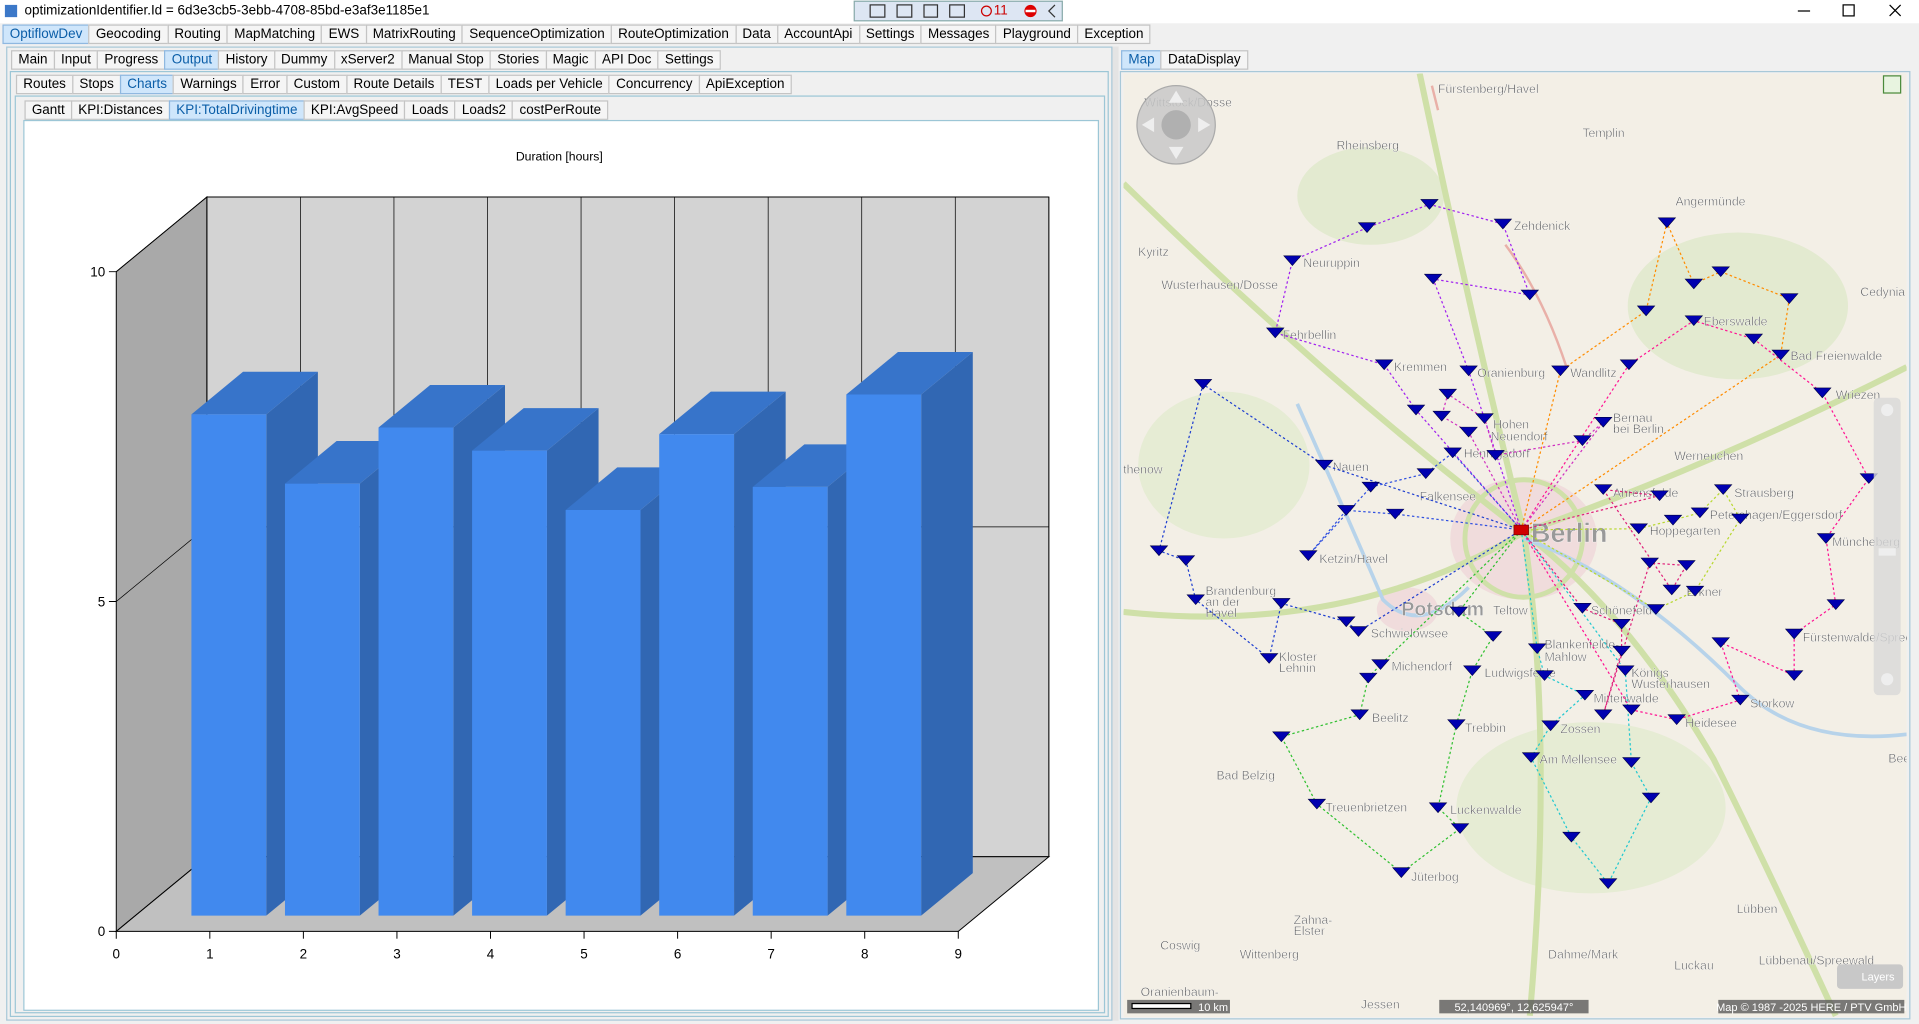 The height and width of the screenshot is (1024, 1919). I want to click on tab: Manual Stop, so click(446, 60).